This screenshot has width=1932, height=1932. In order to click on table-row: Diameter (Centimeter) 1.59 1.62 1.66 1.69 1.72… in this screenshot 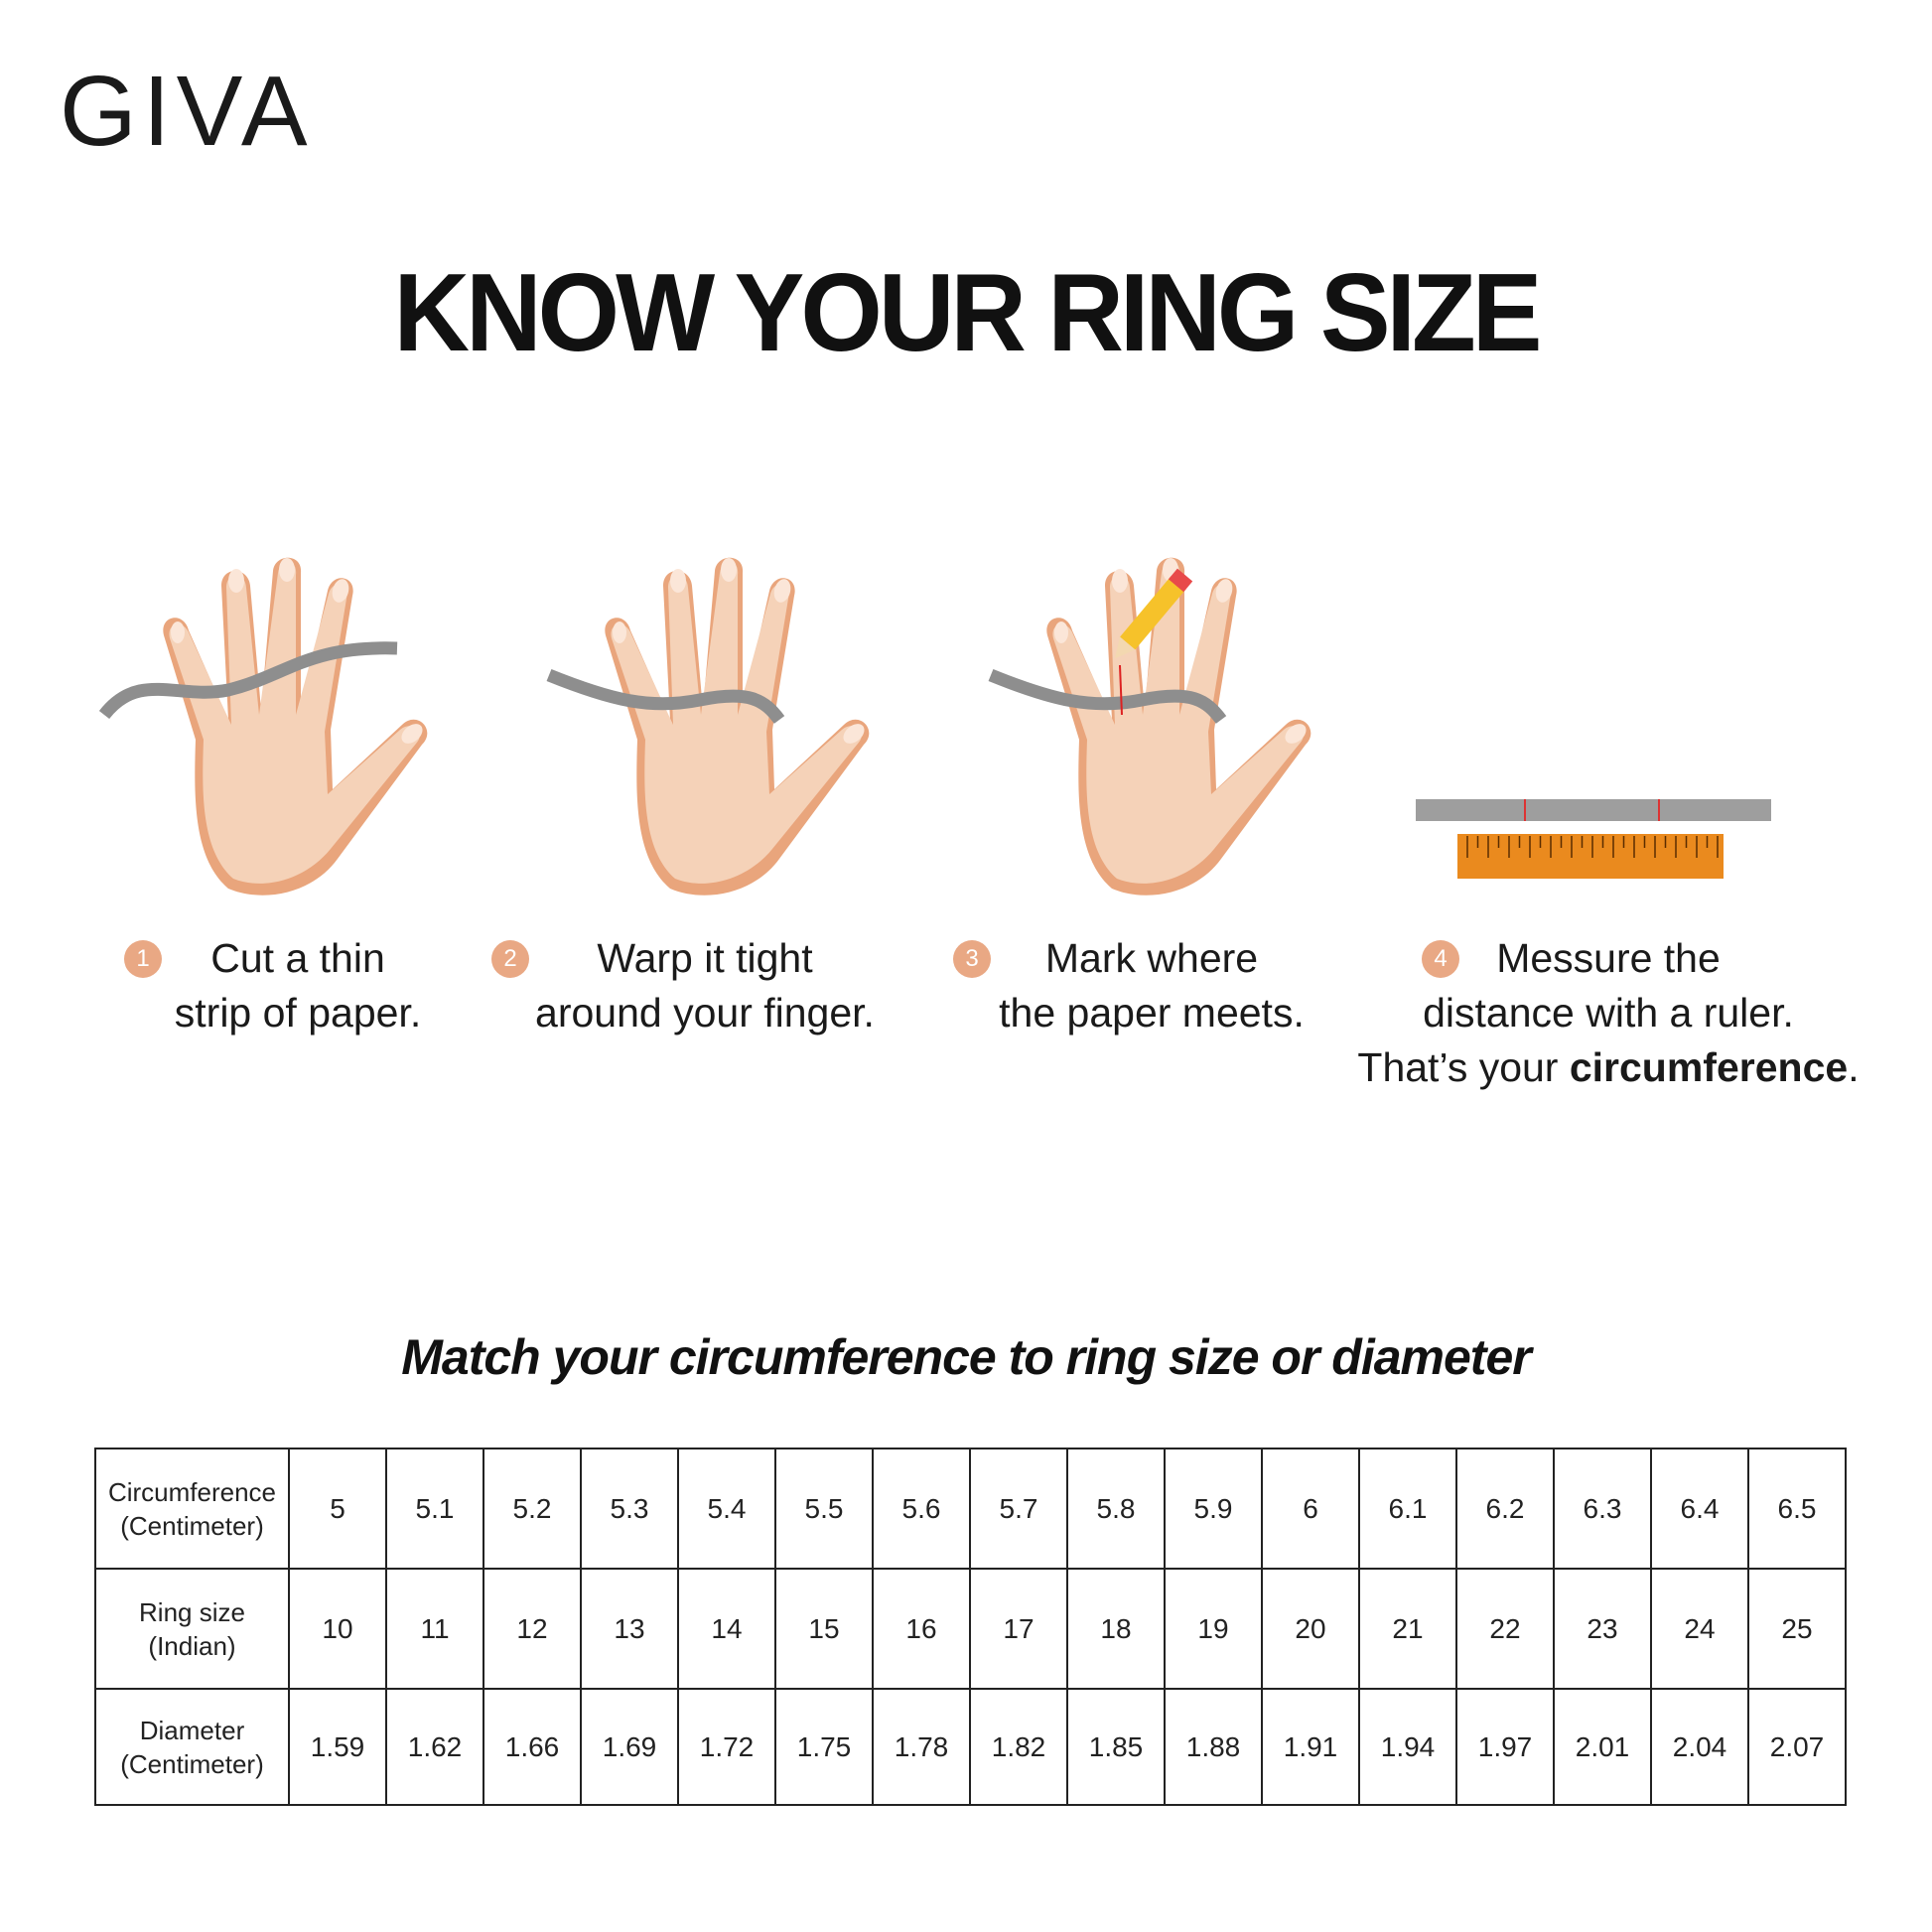, I will do `click(971, 1747)`.